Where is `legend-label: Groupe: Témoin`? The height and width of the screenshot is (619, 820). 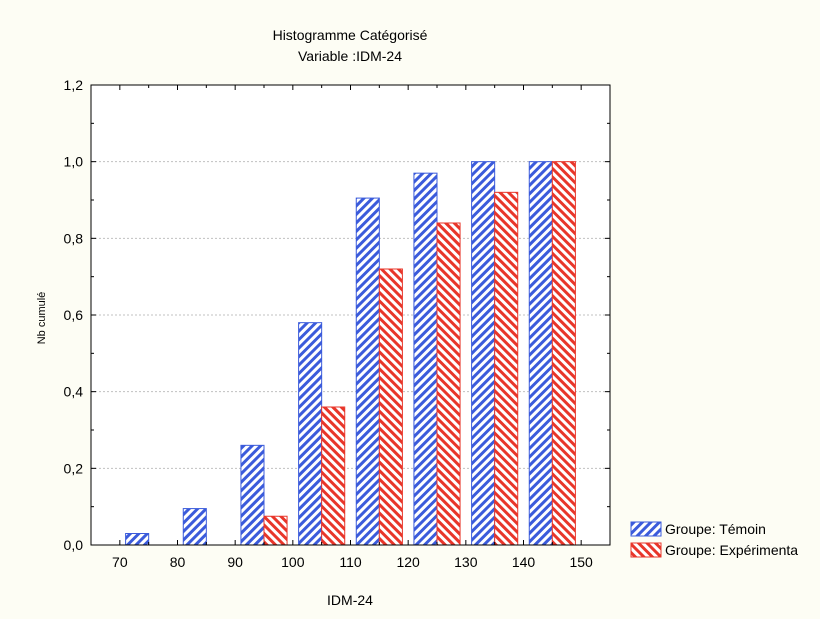
legend-label: Groupe: Témoin is located at coordinates (715, 529).